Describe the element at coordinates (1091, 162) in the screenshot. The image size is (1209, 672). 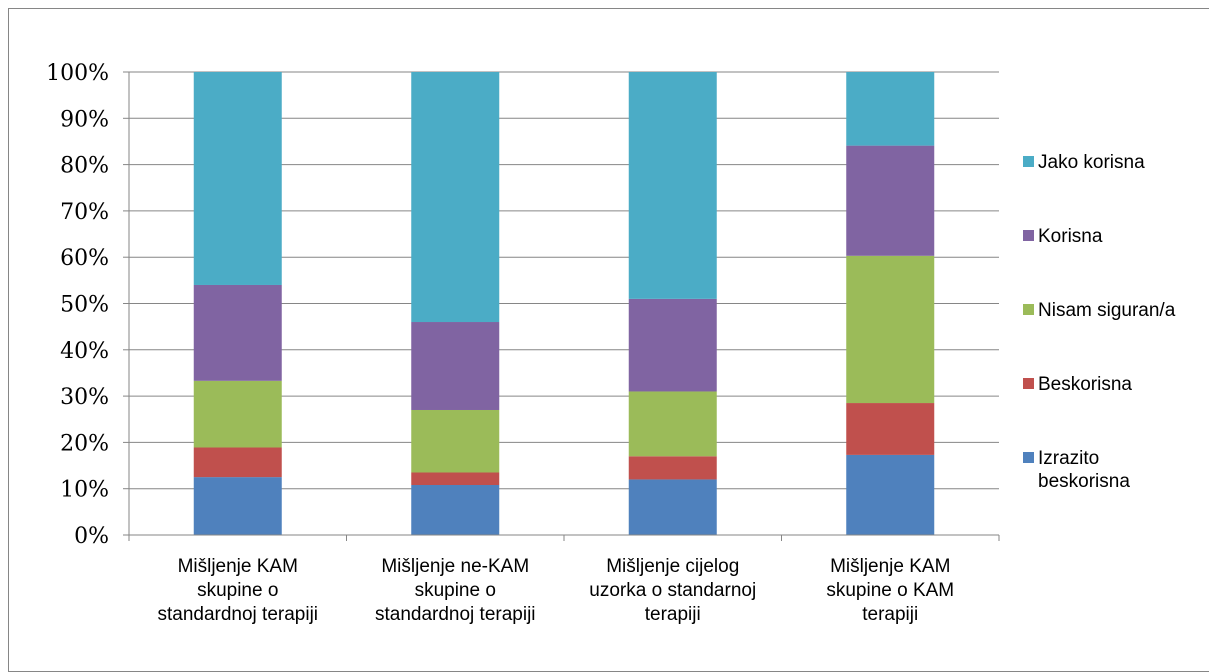
I see `legend-label: Jako korisna` at that location.